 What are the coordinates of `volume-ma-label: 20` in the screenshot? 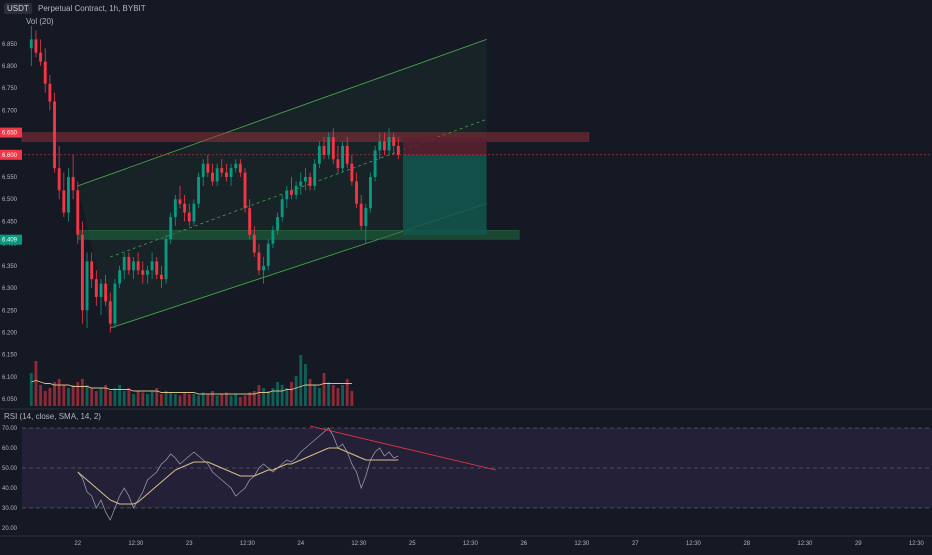 It's located at (46, 21).